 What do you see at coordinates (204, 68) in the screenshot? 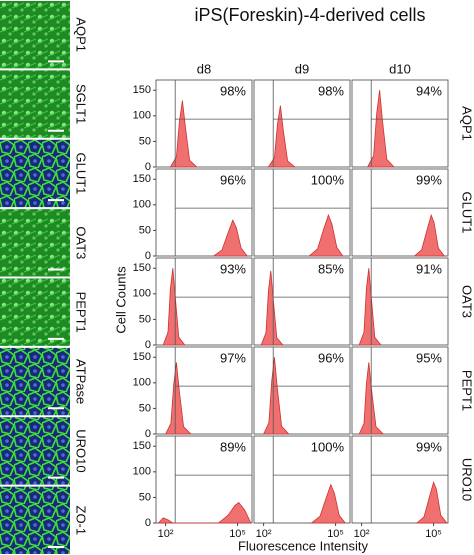
I see `column-label: d8` at bounding box center [204, 68].